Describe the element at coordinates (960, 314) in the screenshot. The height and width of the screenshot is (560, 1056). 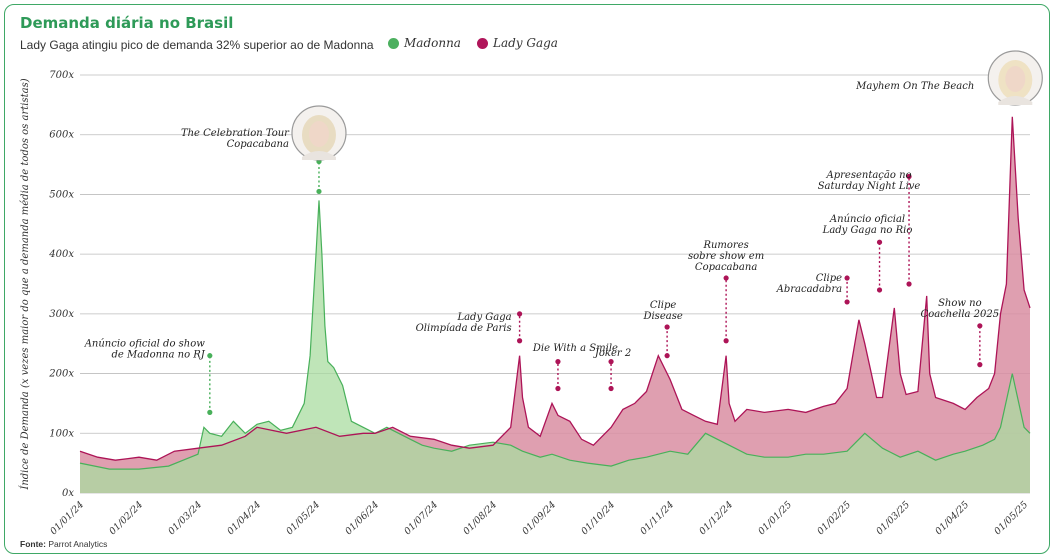
I see `annotation-label: Coachella 2025` at that location.